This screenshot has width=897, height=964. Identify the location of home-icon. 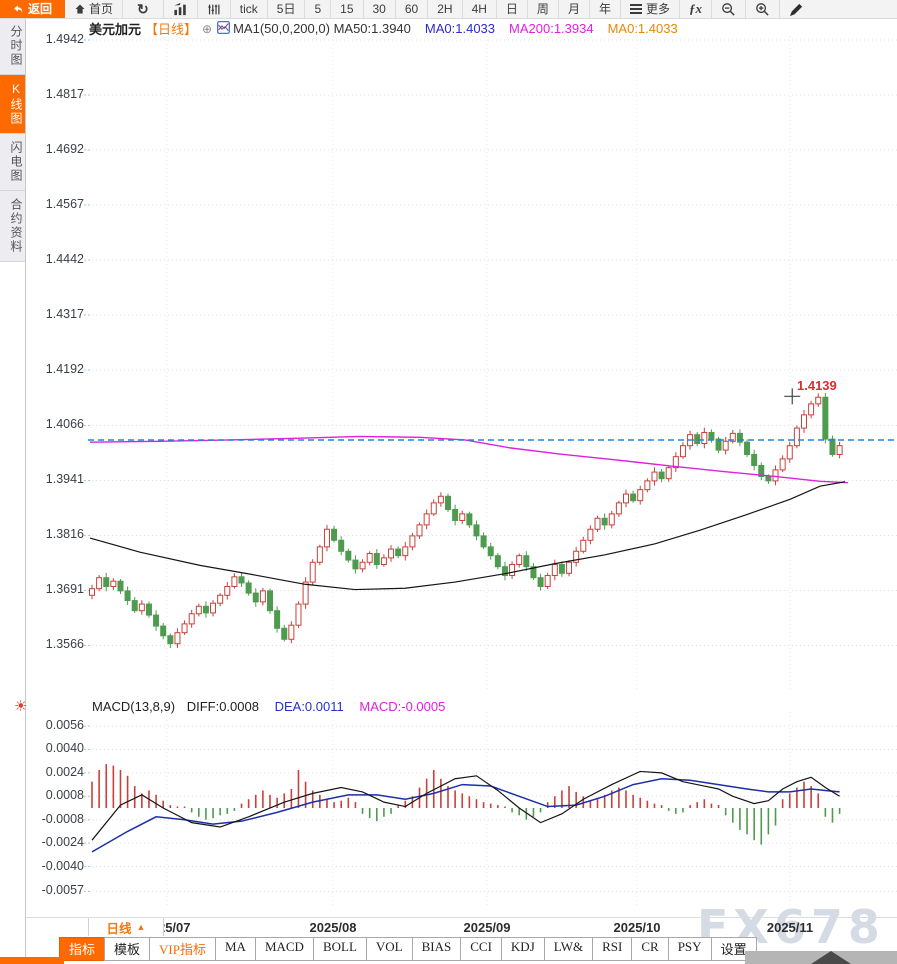
(80, 9).